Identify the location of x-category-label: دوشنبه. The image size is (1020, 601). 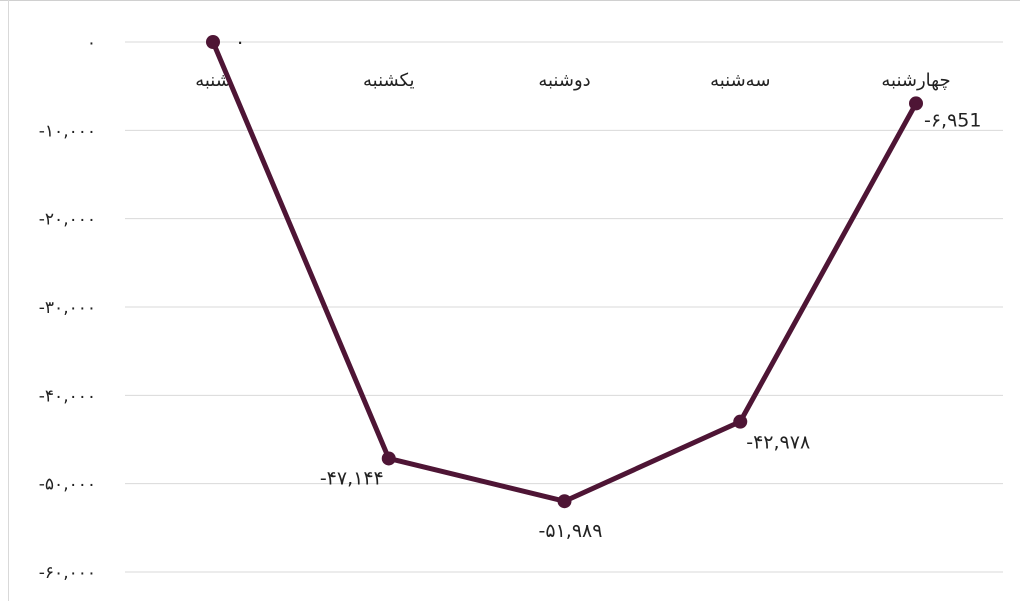
(564, 80).